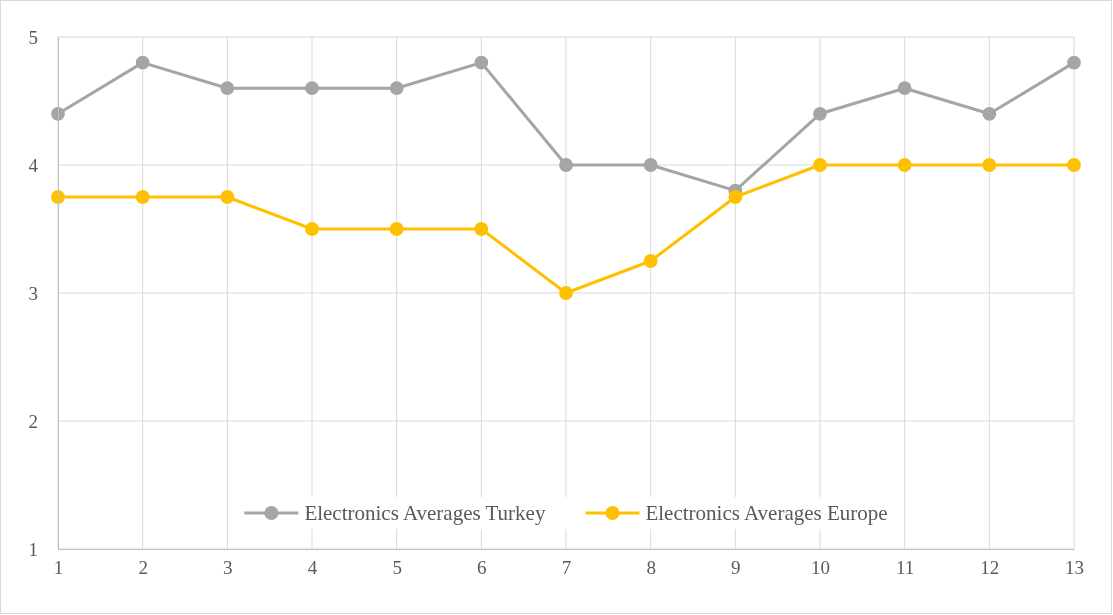  I want to click on x-tick-label: 1, so click(58, 568).